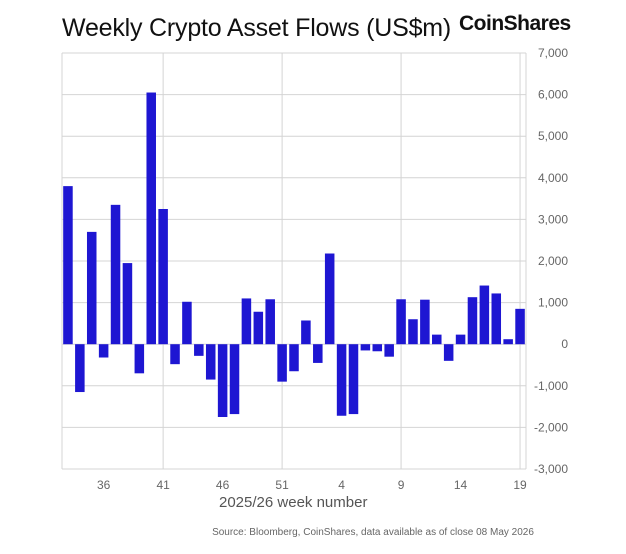 This screenshot has width=626, height=554. Describe the element at coordinates (401, 485) in the screenshot. I see `x-tick-label: 9` at that location.